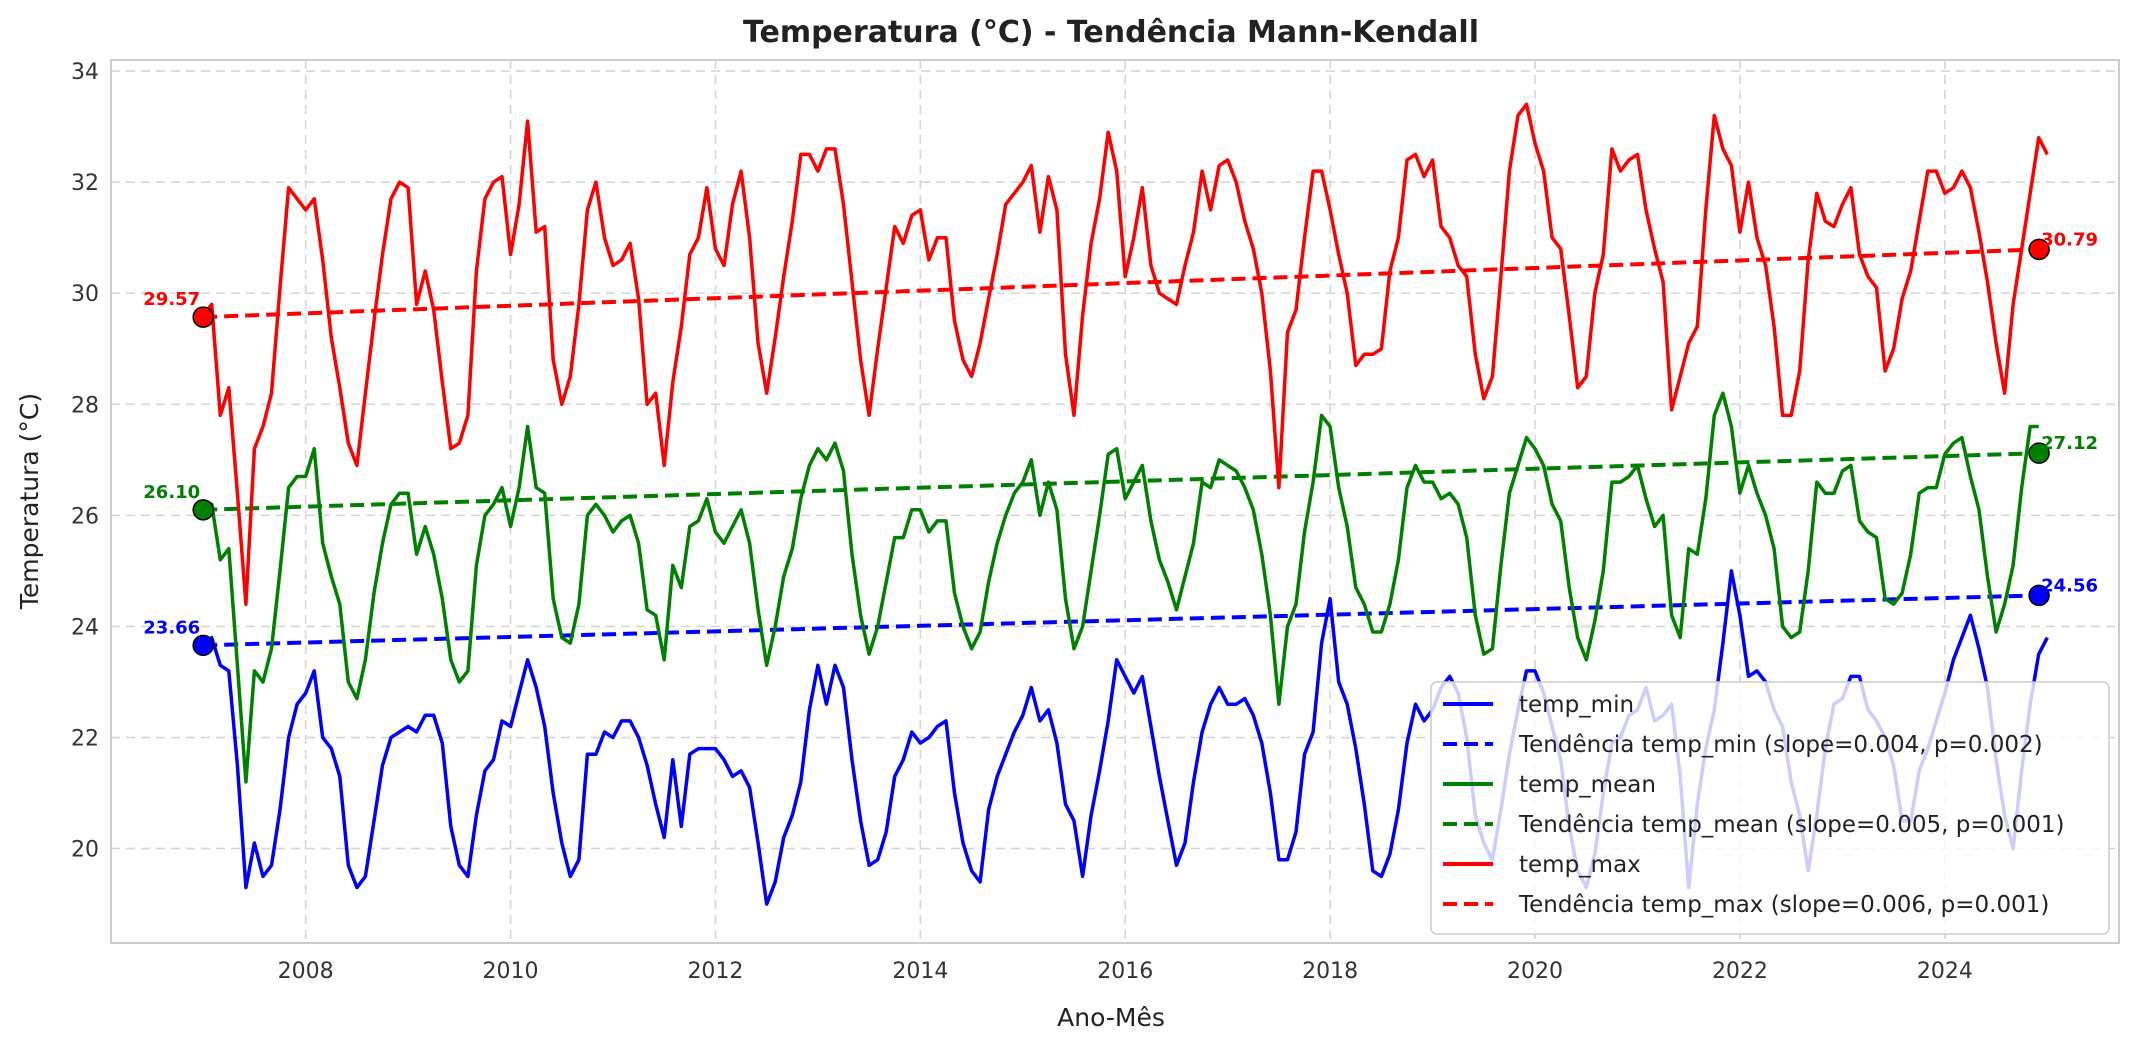  I want to click on x-tick-label-2014: 2014, so click(920, 971).